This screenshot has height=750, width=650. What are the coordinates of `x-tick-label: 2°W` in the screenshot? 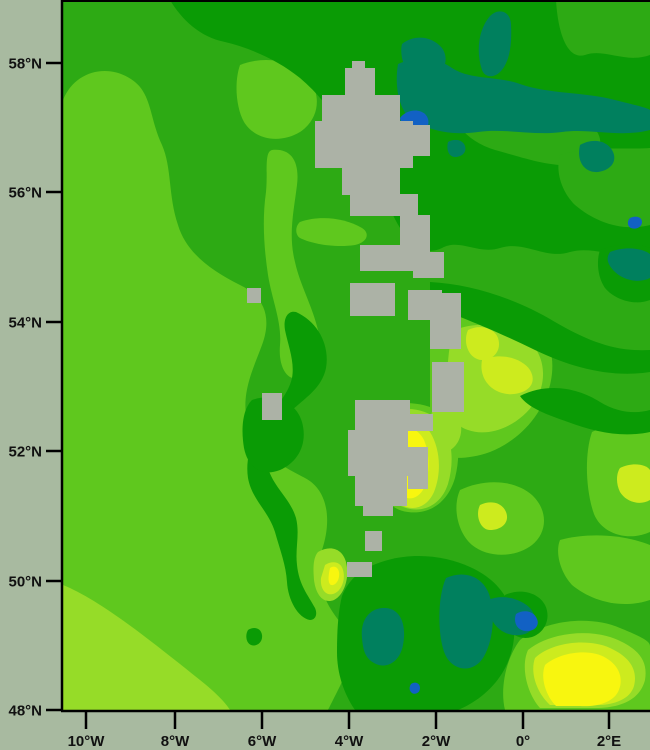 It's located at (436, 741).